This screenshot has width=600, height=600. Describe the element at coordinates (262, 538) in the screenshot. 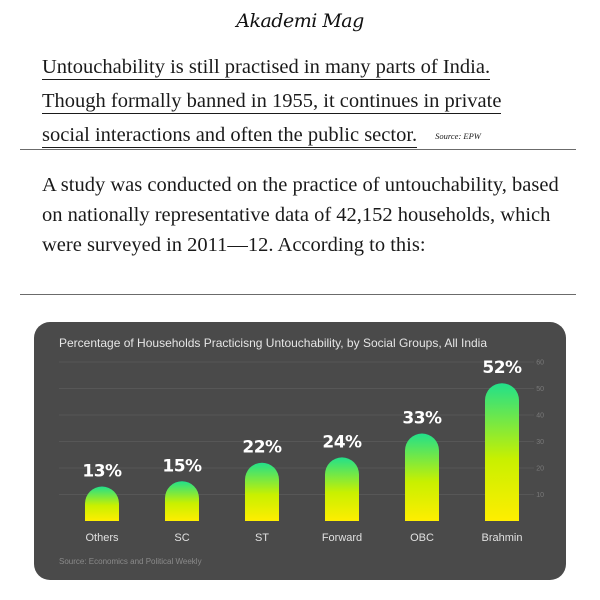

I see `x-tick-label: ST` at that location.